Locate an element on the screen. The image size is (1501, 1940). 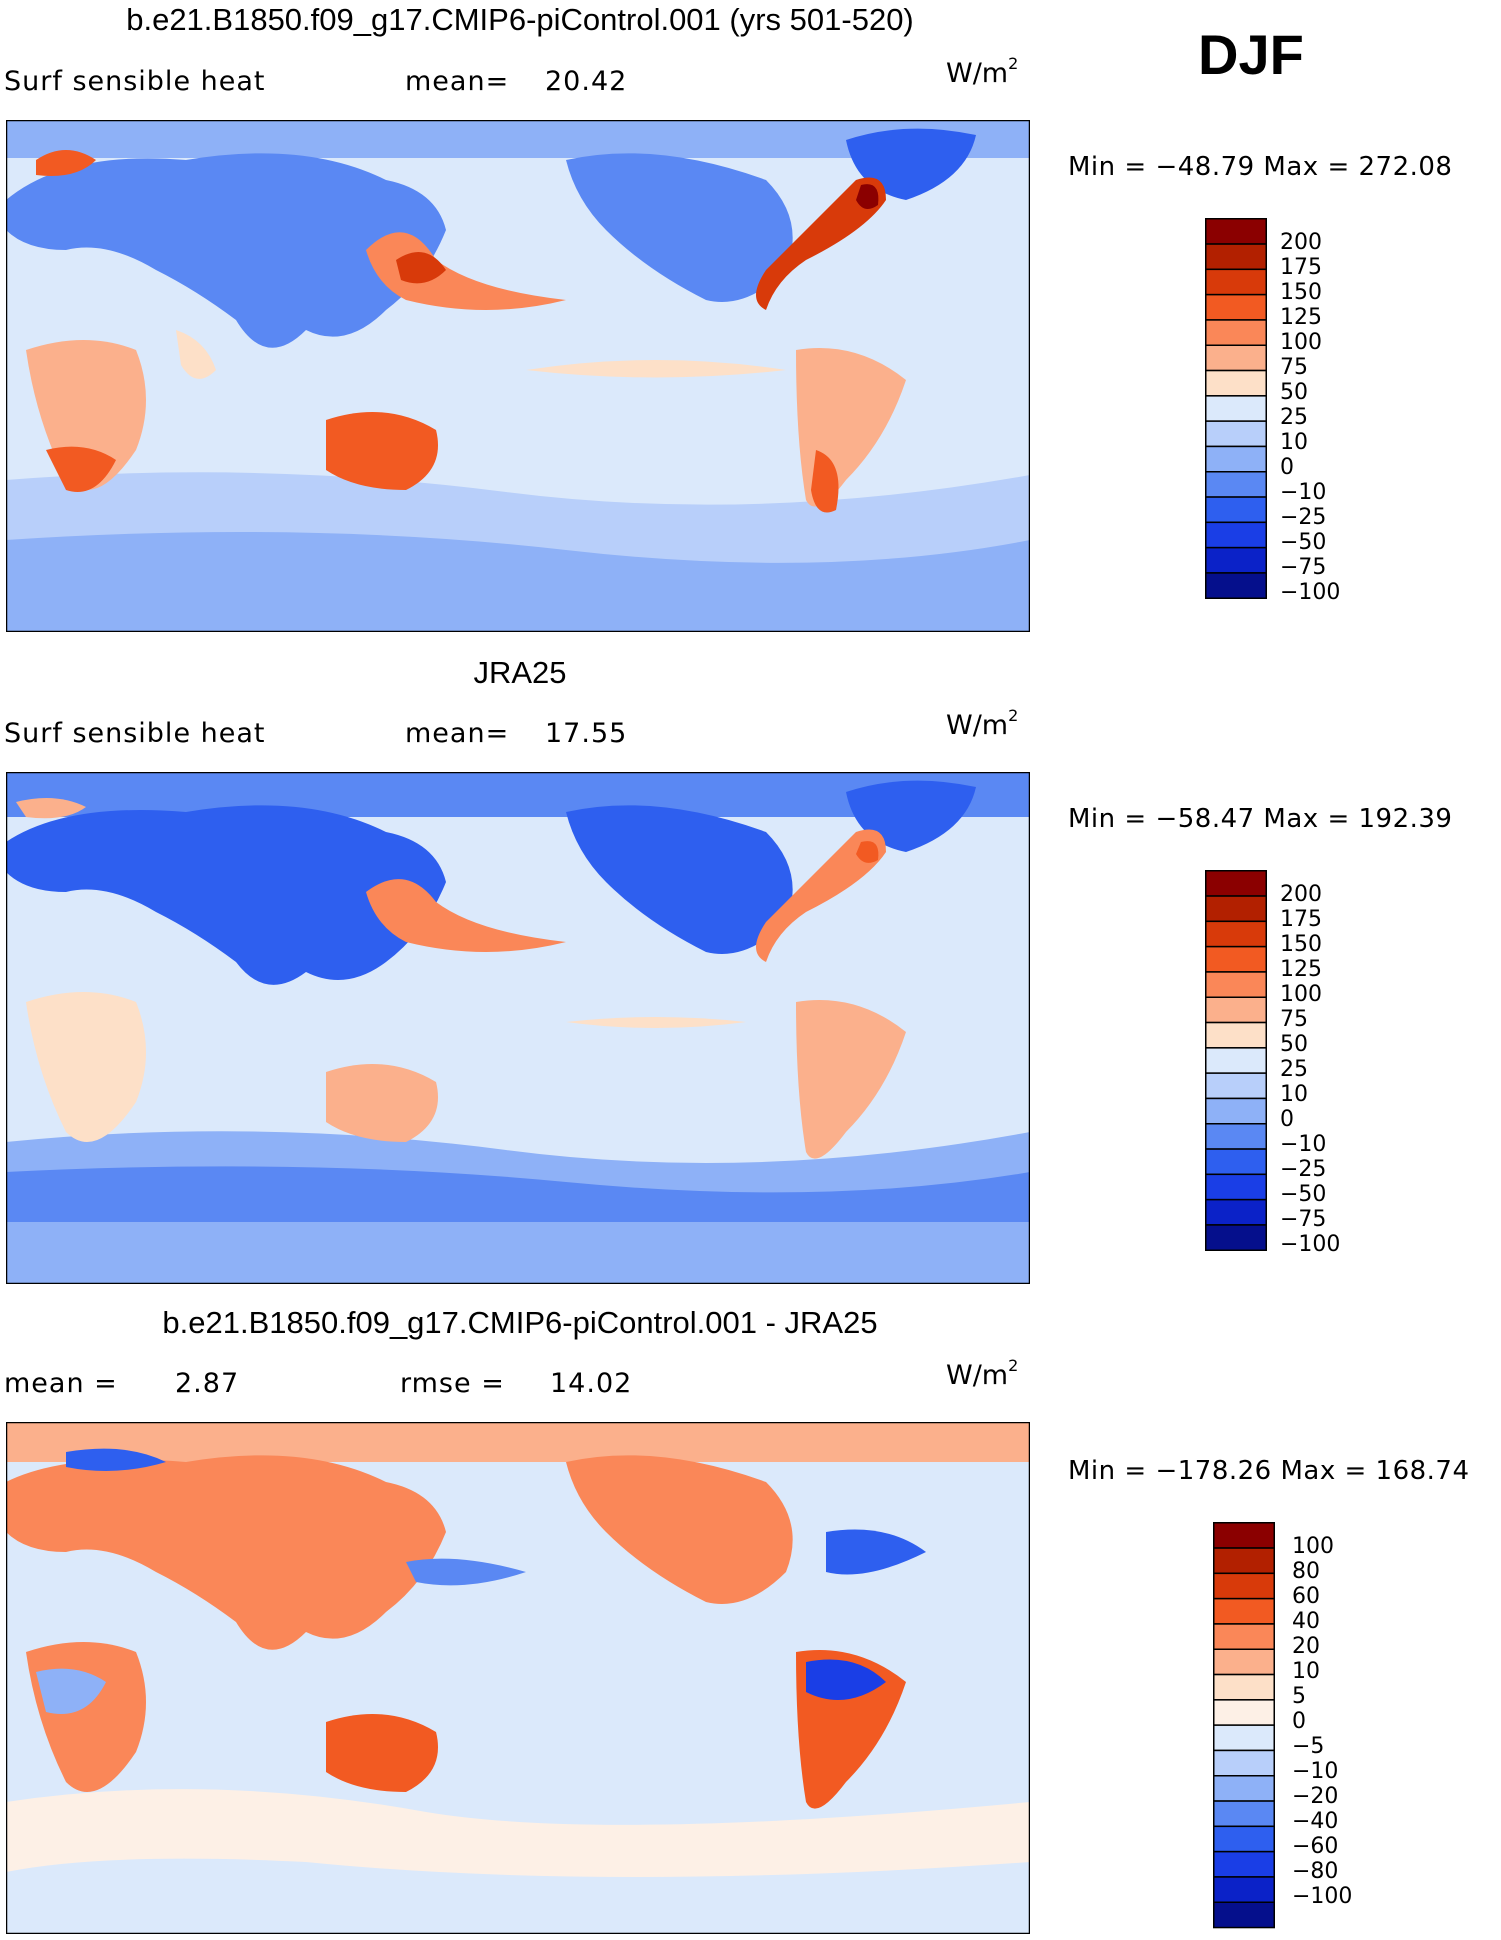
panel-3-mean-value: 2.87 is located at coordinates (207, 1383).